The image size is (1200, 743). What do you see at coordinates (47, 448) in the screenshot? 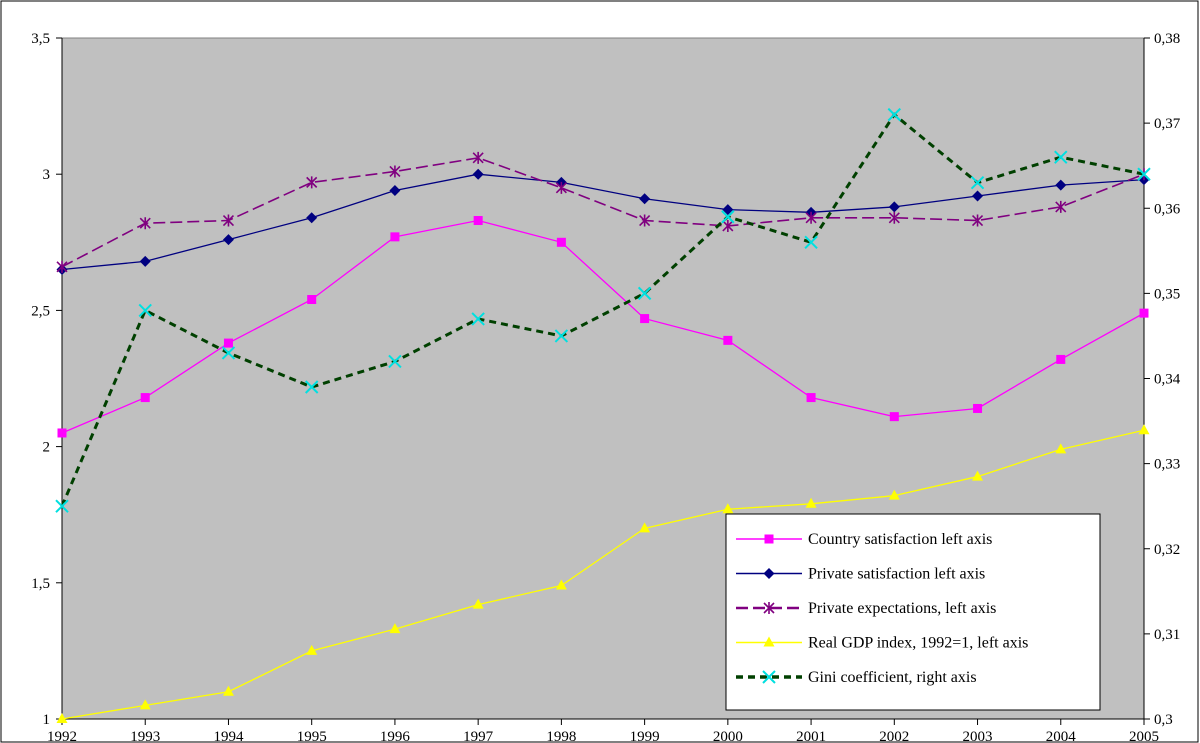
I see `left-axis-tick-label: 2` at bounding box center [47, 448].